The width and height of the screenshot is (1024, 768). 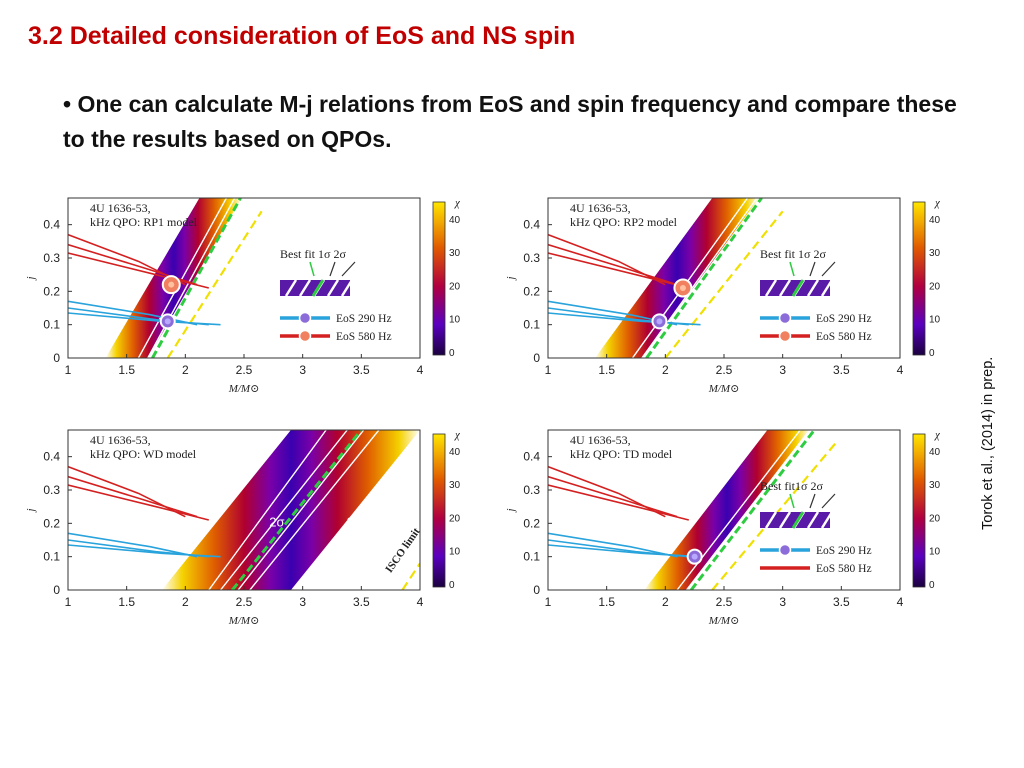 What do you see at coordinates (791, 486) in the screenshot?
I see `legend-best-fit-label: Best fit1σ 2σ` at bounding box center [791, 486].